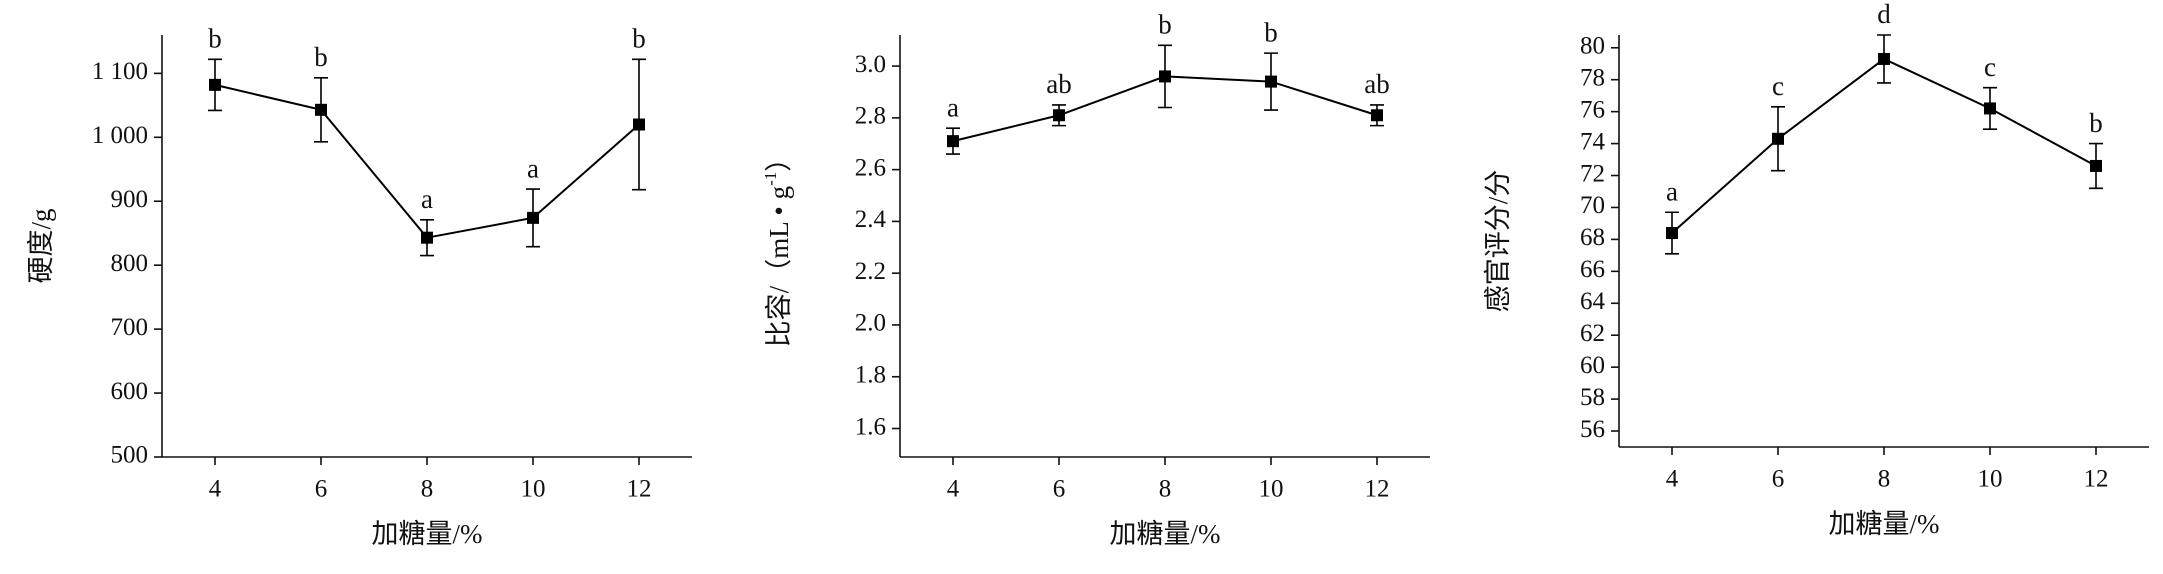 Image resolution: width=2163 pixels, height=574 pixels. I want to click on y-tick-label: 800, so click(130, 263).